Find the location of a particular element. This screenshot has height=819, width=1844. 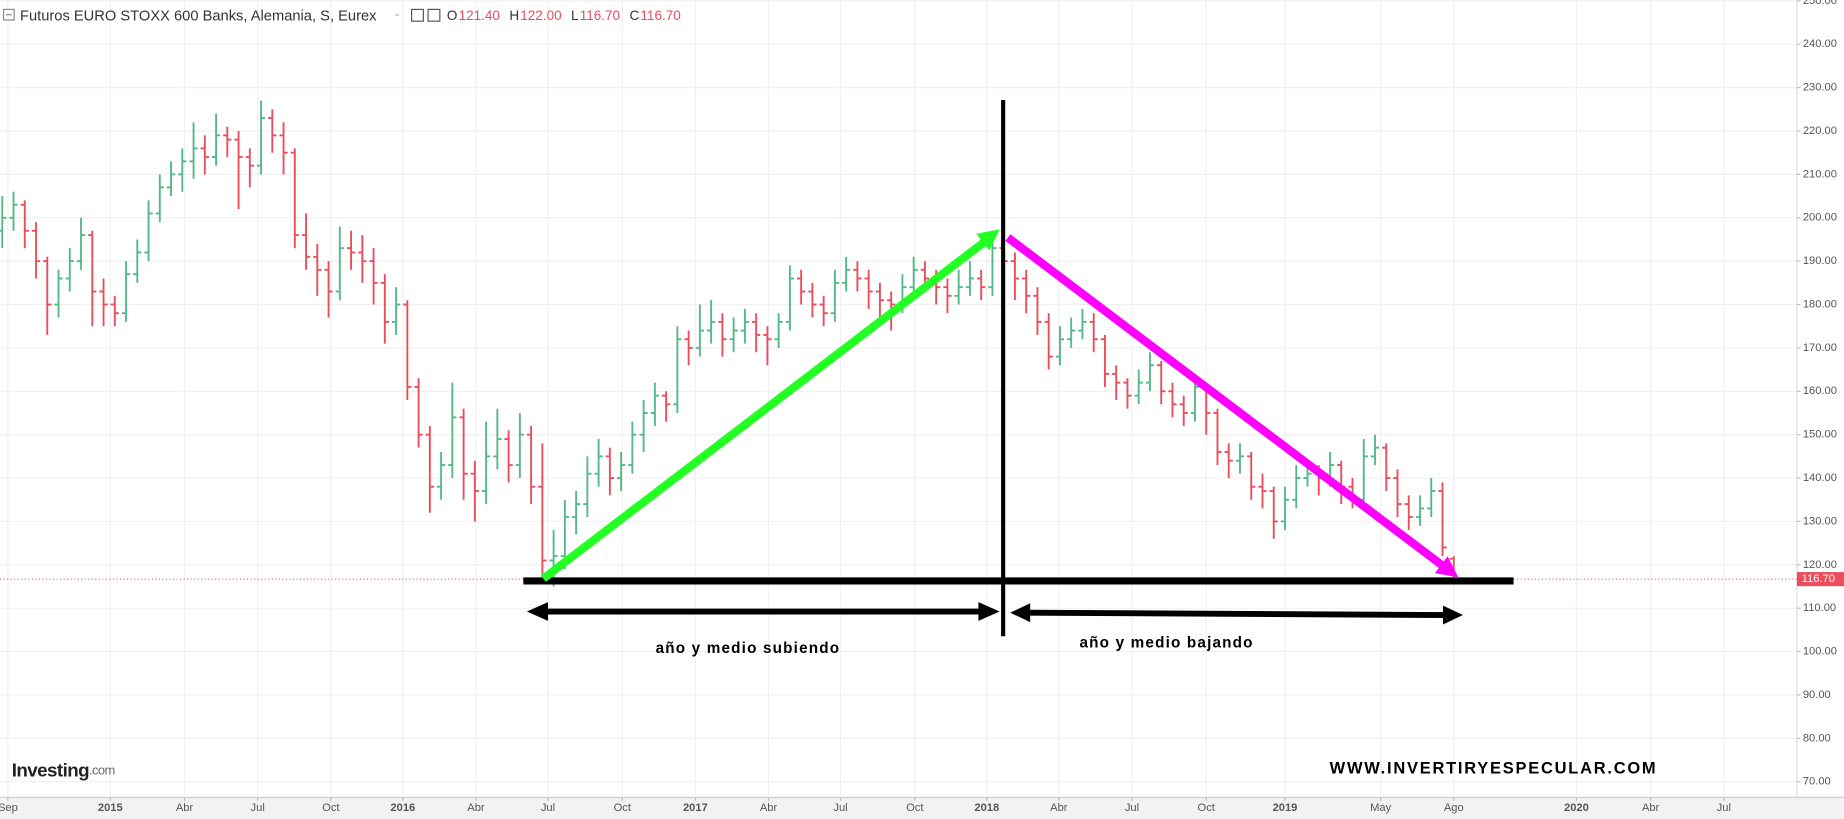

x-tick-label: 2015 is located at coordinates (110, 808).